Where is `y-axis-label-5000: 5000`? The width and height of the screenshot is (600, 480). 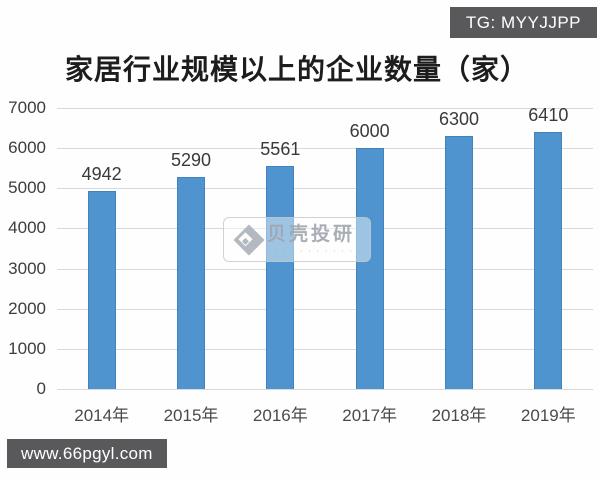 y-axis-label-5000: 5000 is located at coordinates (27, 188).